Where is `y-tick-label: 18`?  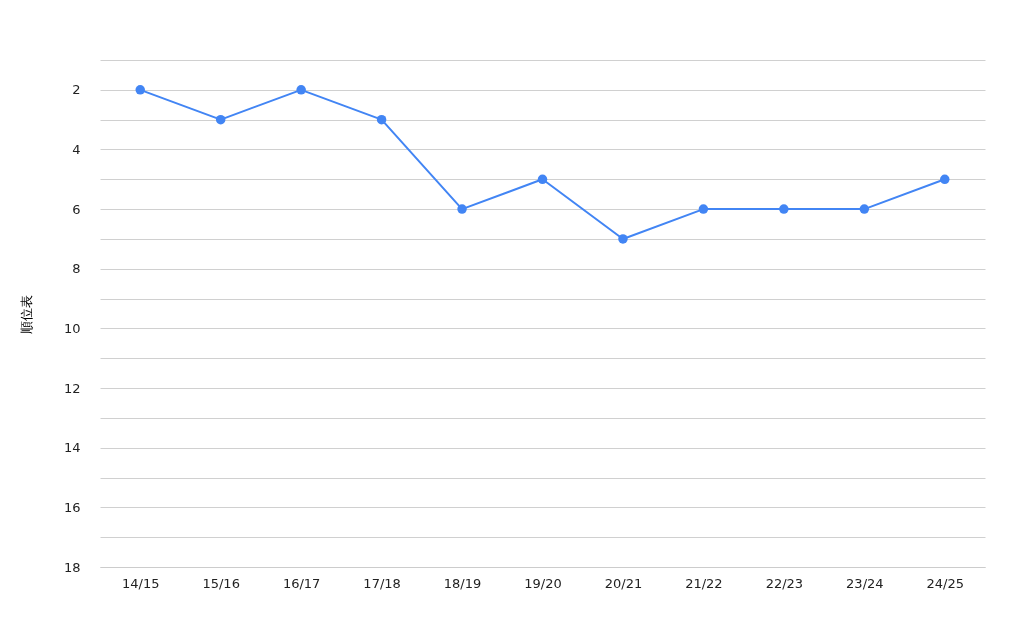 y-tick-label: 18 is located at coordinates (72, 567).